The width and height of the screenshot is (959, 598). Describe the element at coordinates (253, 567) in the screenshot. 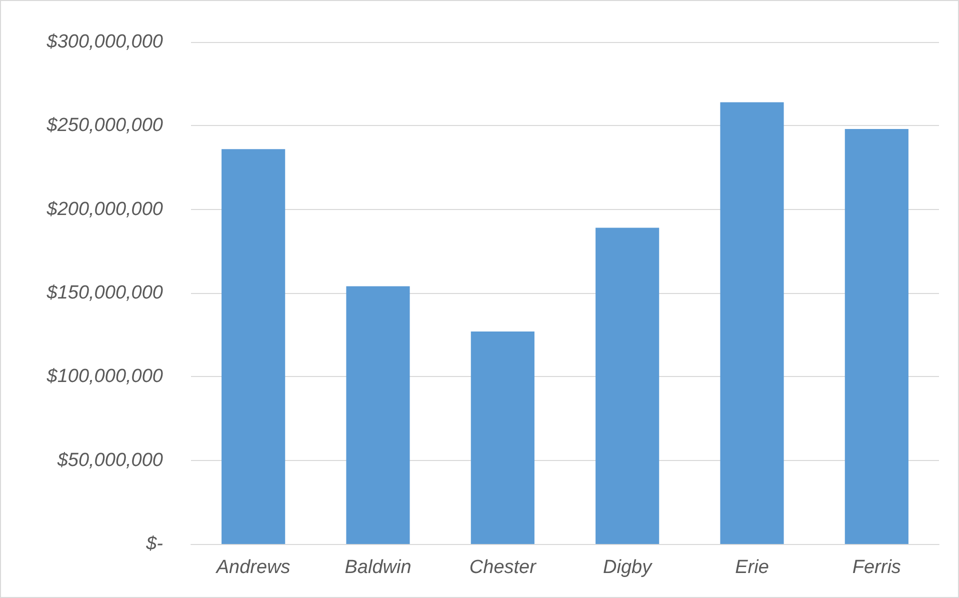

I see `x-tick-label: Andrews` at that location.